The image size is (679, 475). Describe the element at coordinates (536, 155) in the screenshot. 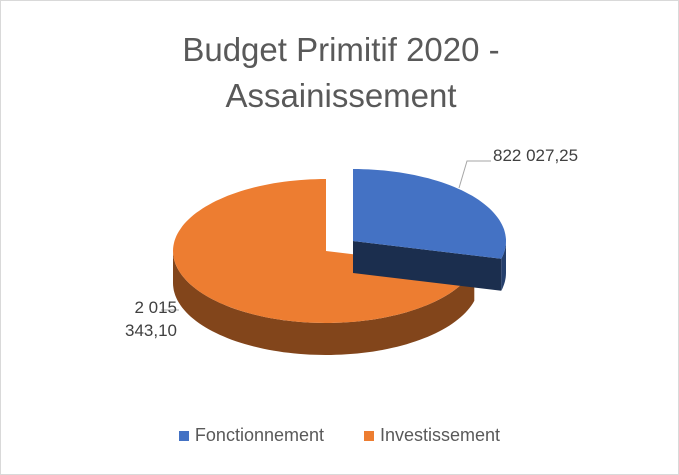

I see `data-label: 822 027,25` at that location.